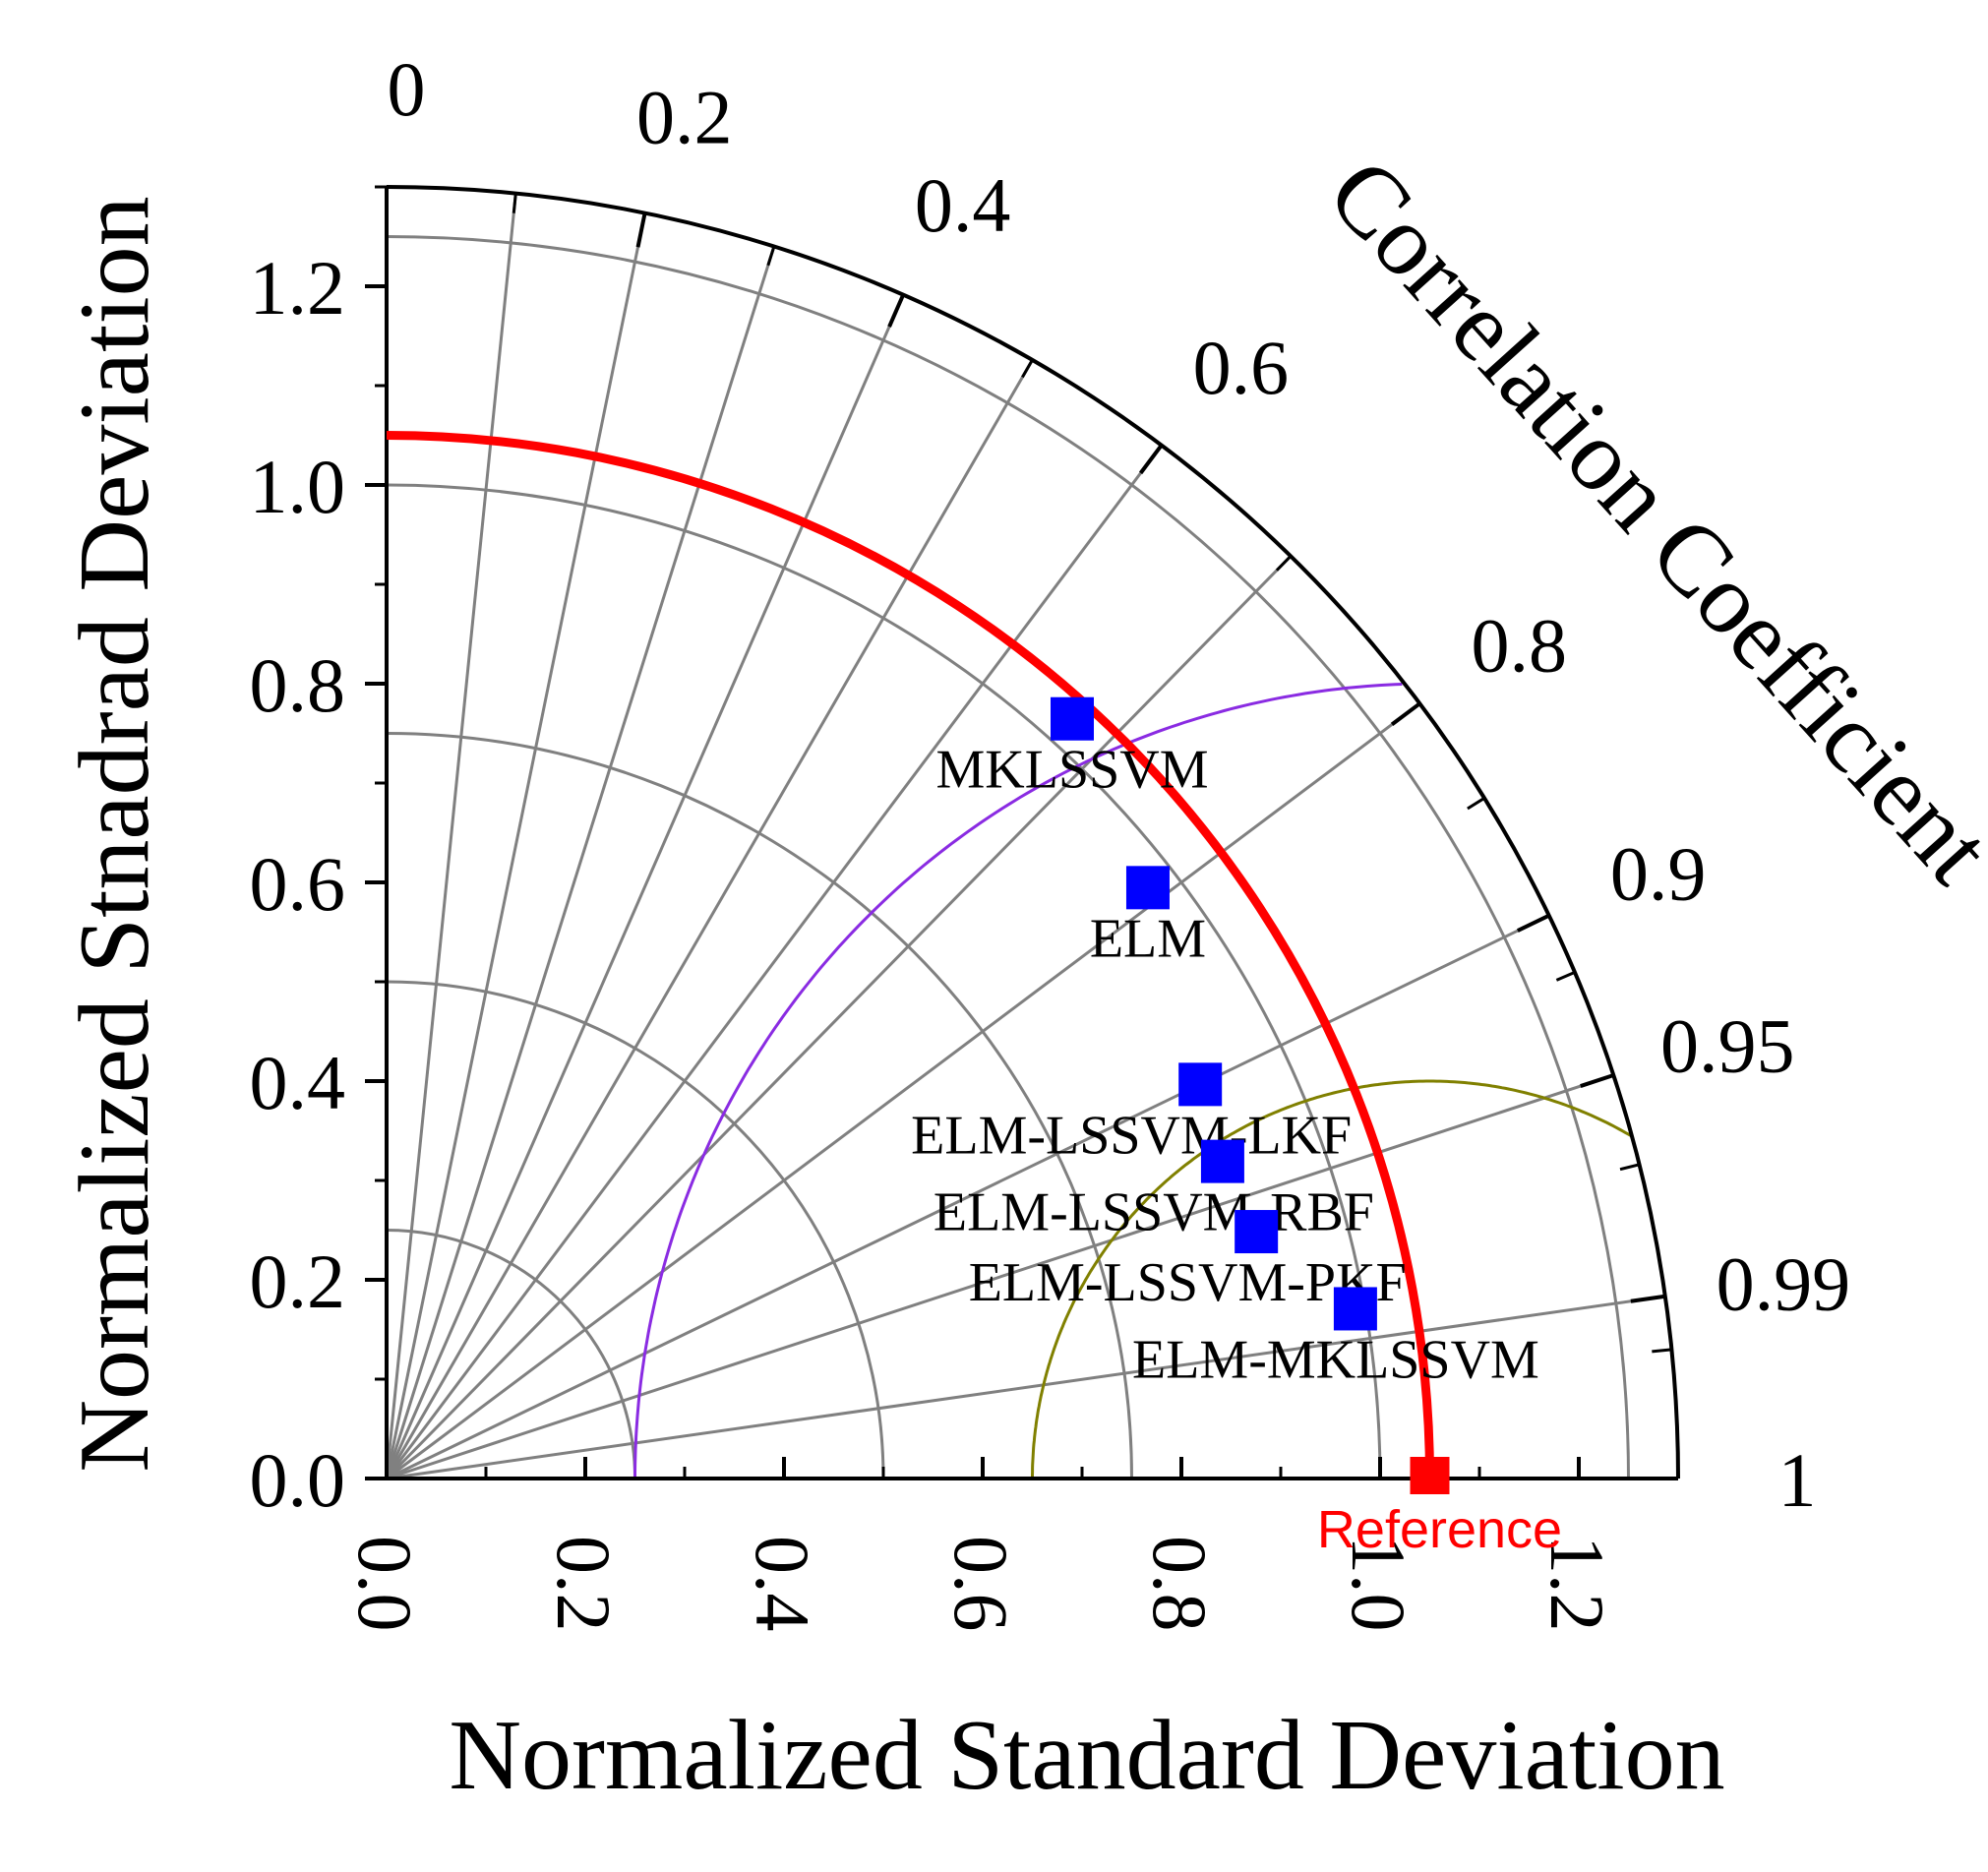 Image resolution: width=1988 pixels, height=1872 pixels. What do you see at coordinates (298, 1281) in the screenshot?
I see `y-tick-label: 0.2` at bounding box center [298, 1281].